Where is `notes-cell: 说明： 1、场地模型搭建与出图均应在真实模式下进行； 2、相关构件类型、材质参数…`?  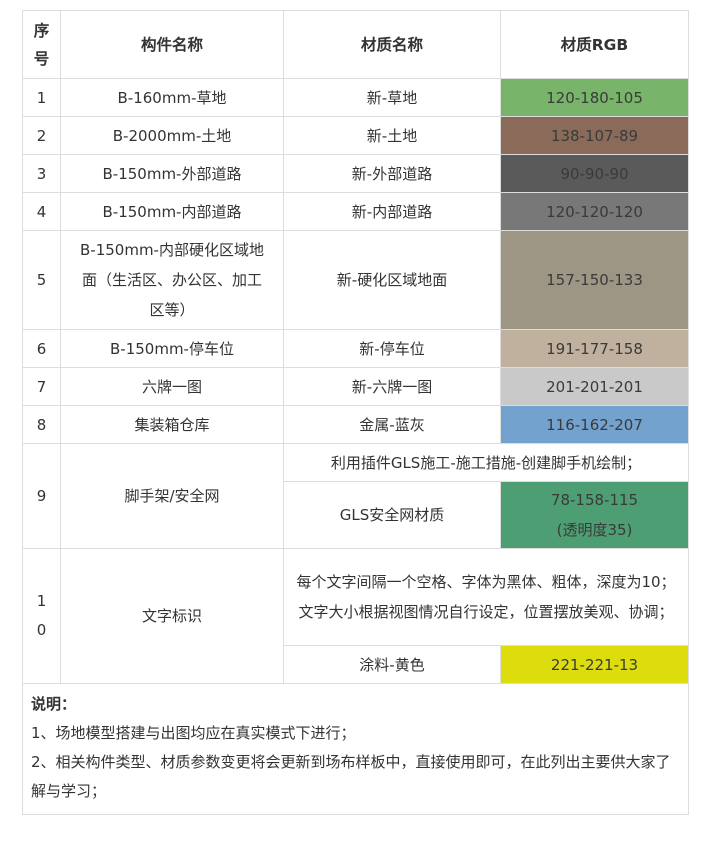
notes-cell: 说明： 1、场地模型搭建与出图均应在真实模式下进行； 2、相关构件类型、材质参数… is located at coordinates (355, 749).